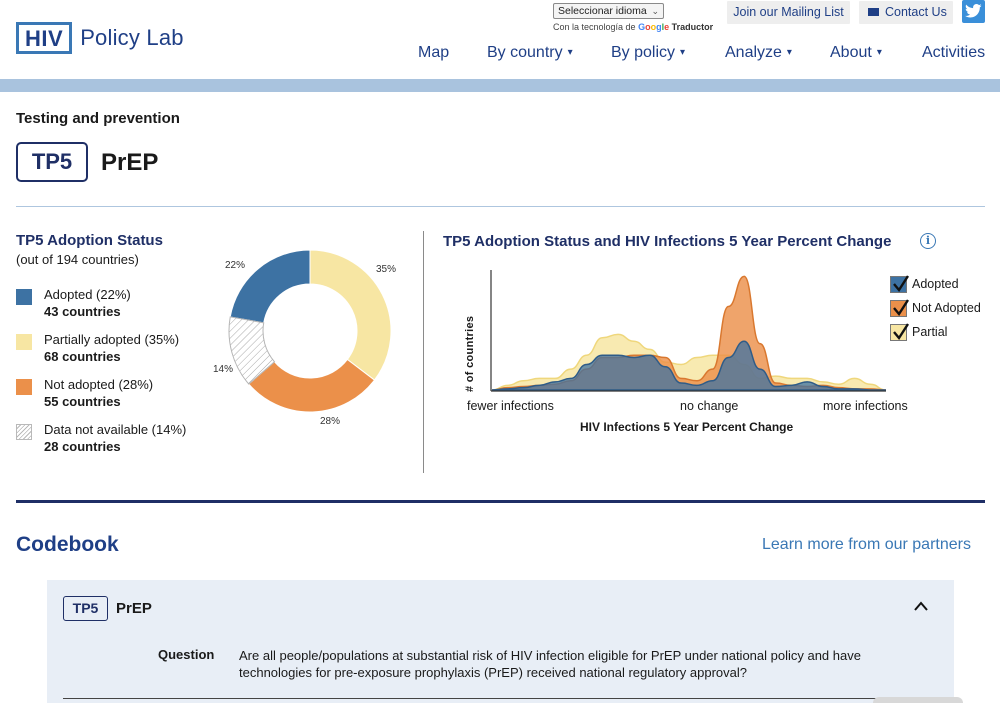 Image resolution: width=1000 pixels, height=703 pixels. I want to click on legend-swatch-adopted, so click(24, 297).